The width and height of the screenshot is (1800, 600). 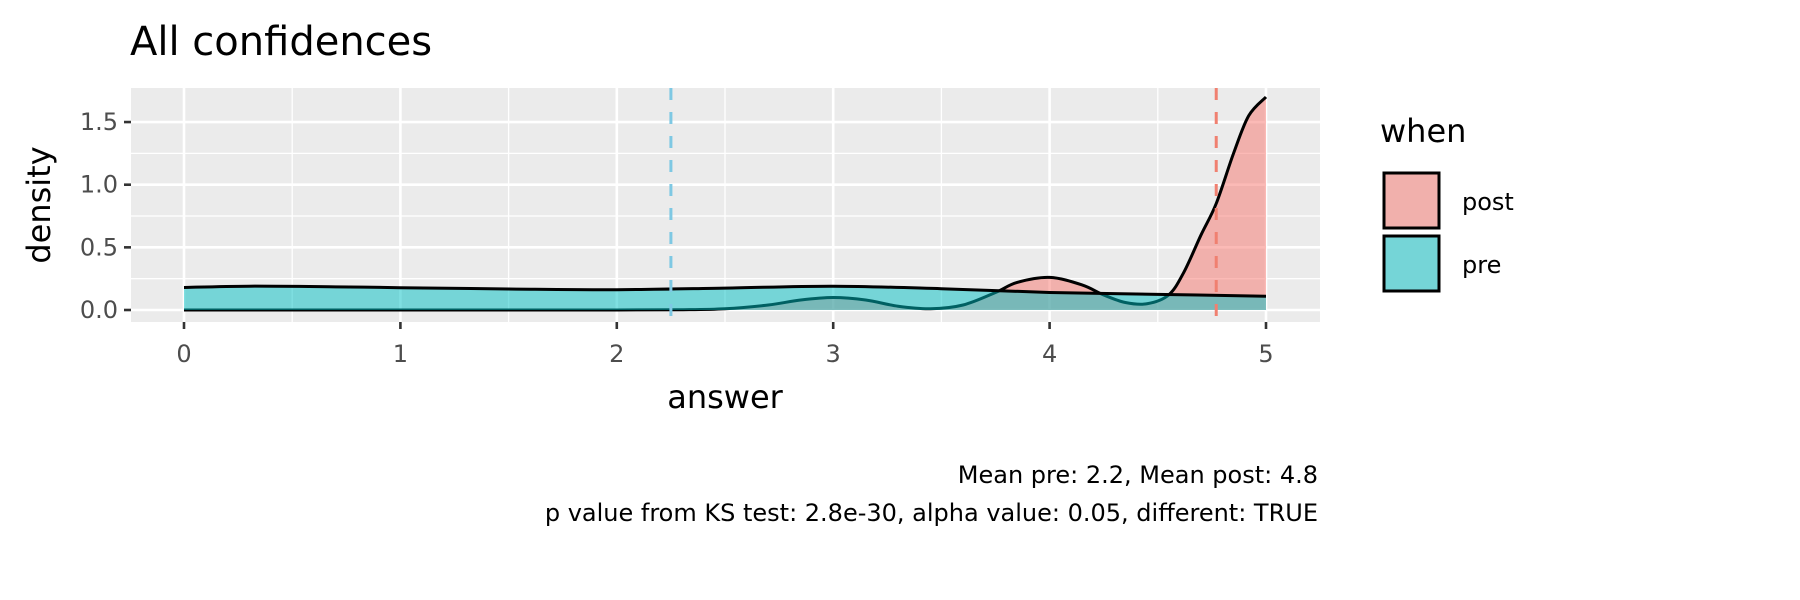 What do you see at coordinates (183, 354) in the screenshot?
I see `x-tick-label: 0` at bounding box center [183, 354].